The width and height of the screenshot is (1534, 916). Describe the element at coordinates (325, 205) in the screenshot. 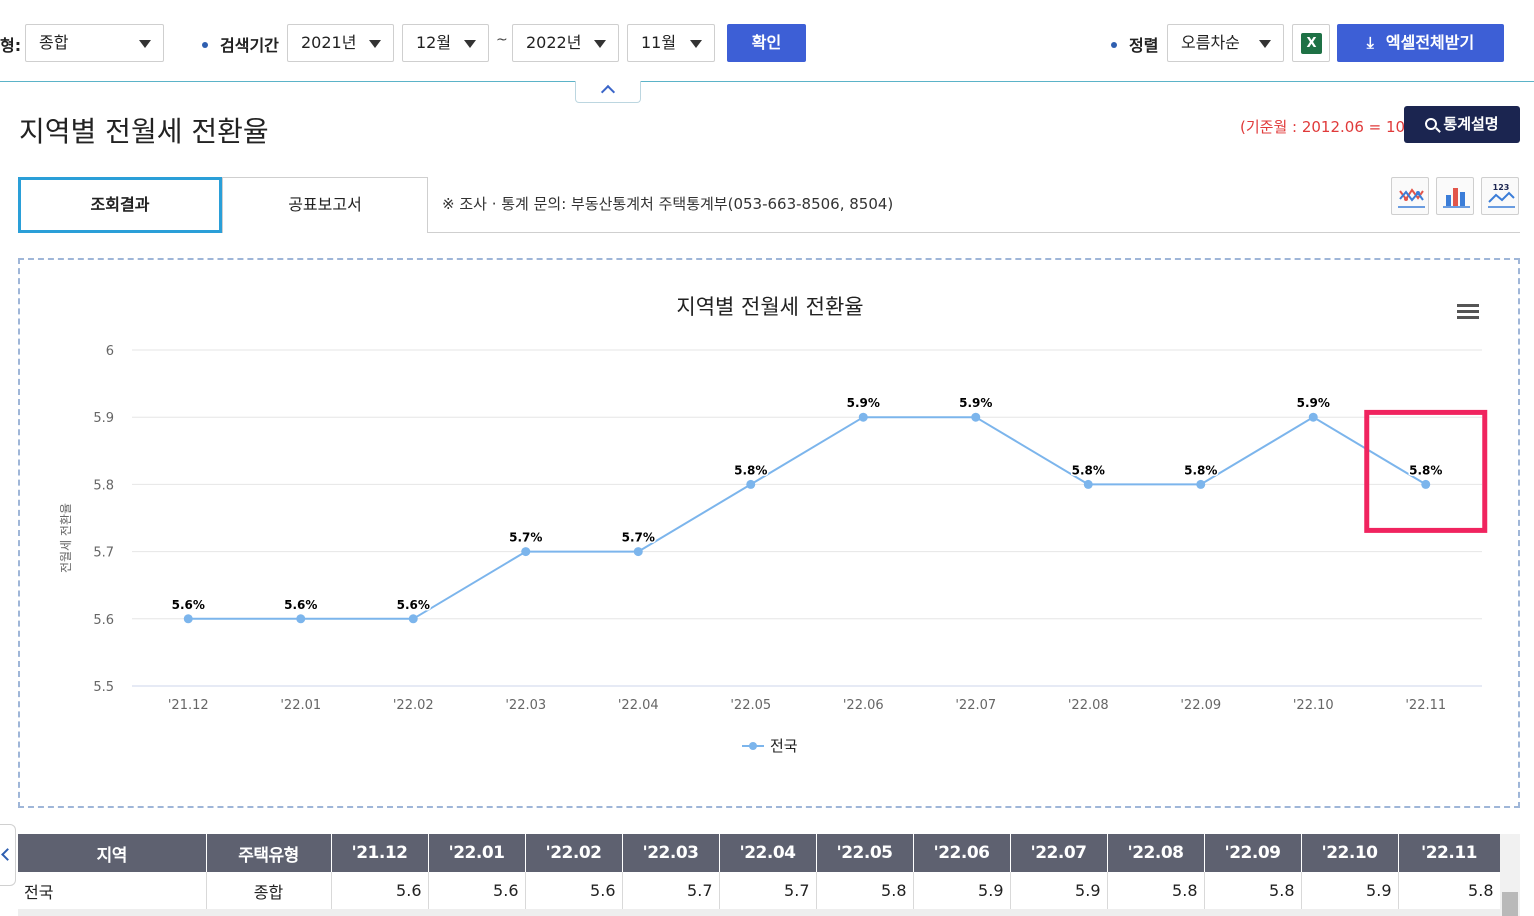

I see `tab-report: 공표보고서` at that location.